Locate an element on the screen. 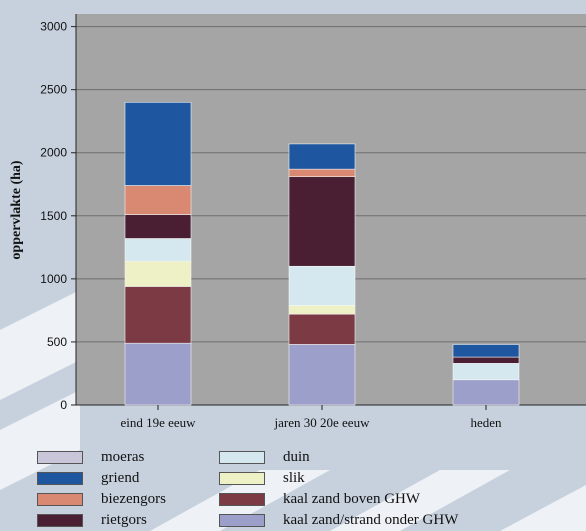  x-tick-label: heden is located at coordinates (486, 422).